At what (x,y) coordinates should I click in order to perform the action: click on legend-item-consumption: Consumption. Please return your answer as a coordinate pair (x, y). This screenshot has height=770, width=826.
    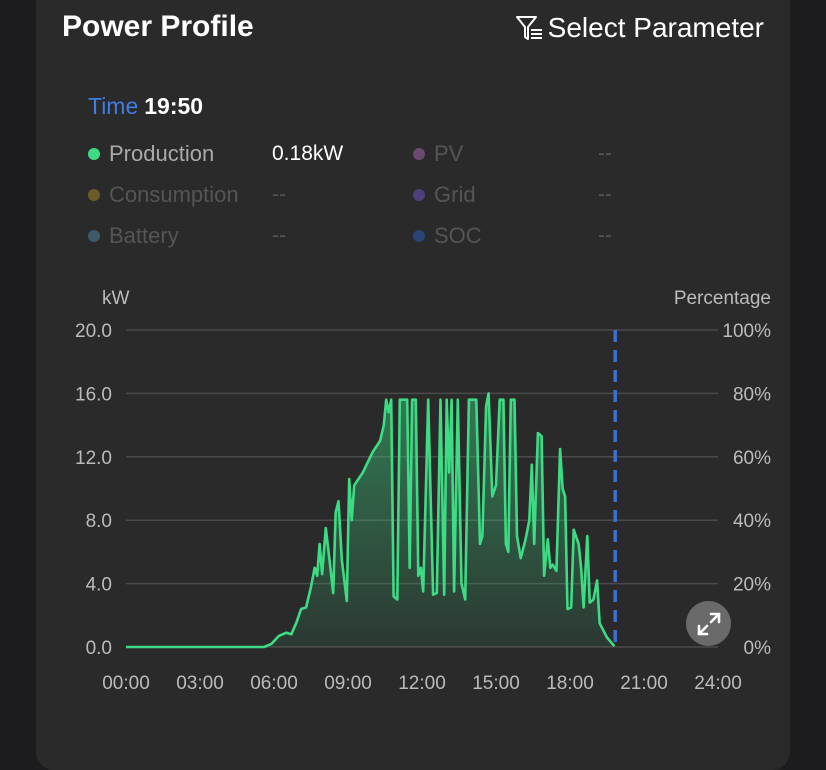
    Looking at the image, I should click on (163, 195).